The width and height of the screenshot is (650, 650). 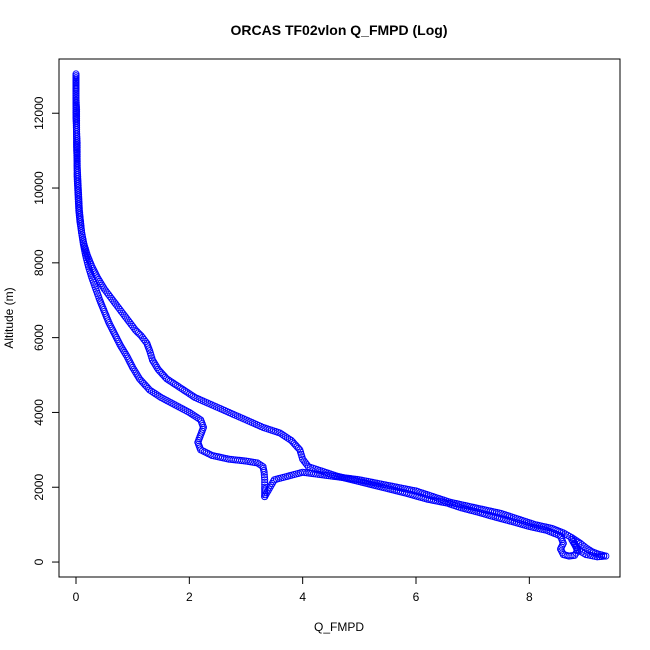 I want to click on x-tick-label: 6, so click(x=416, y=597).